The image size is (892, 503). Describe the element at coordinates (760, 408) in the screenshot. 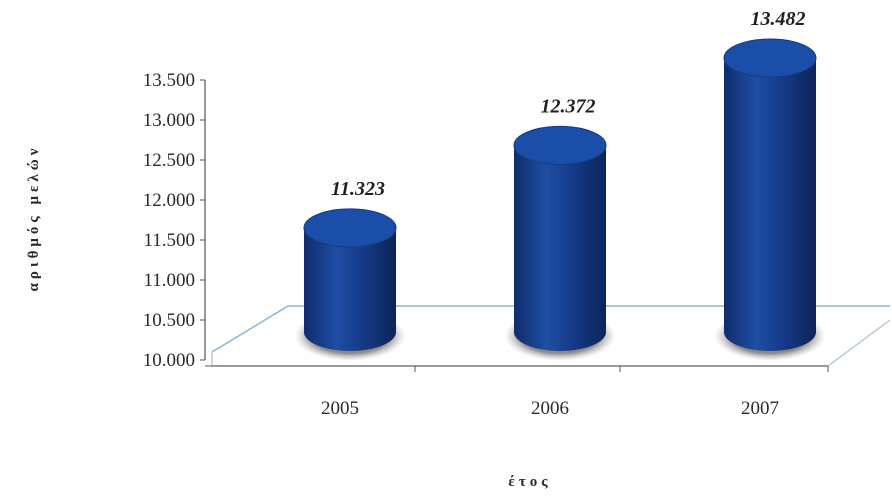

I see `x-tick-label: 2007` at that location.